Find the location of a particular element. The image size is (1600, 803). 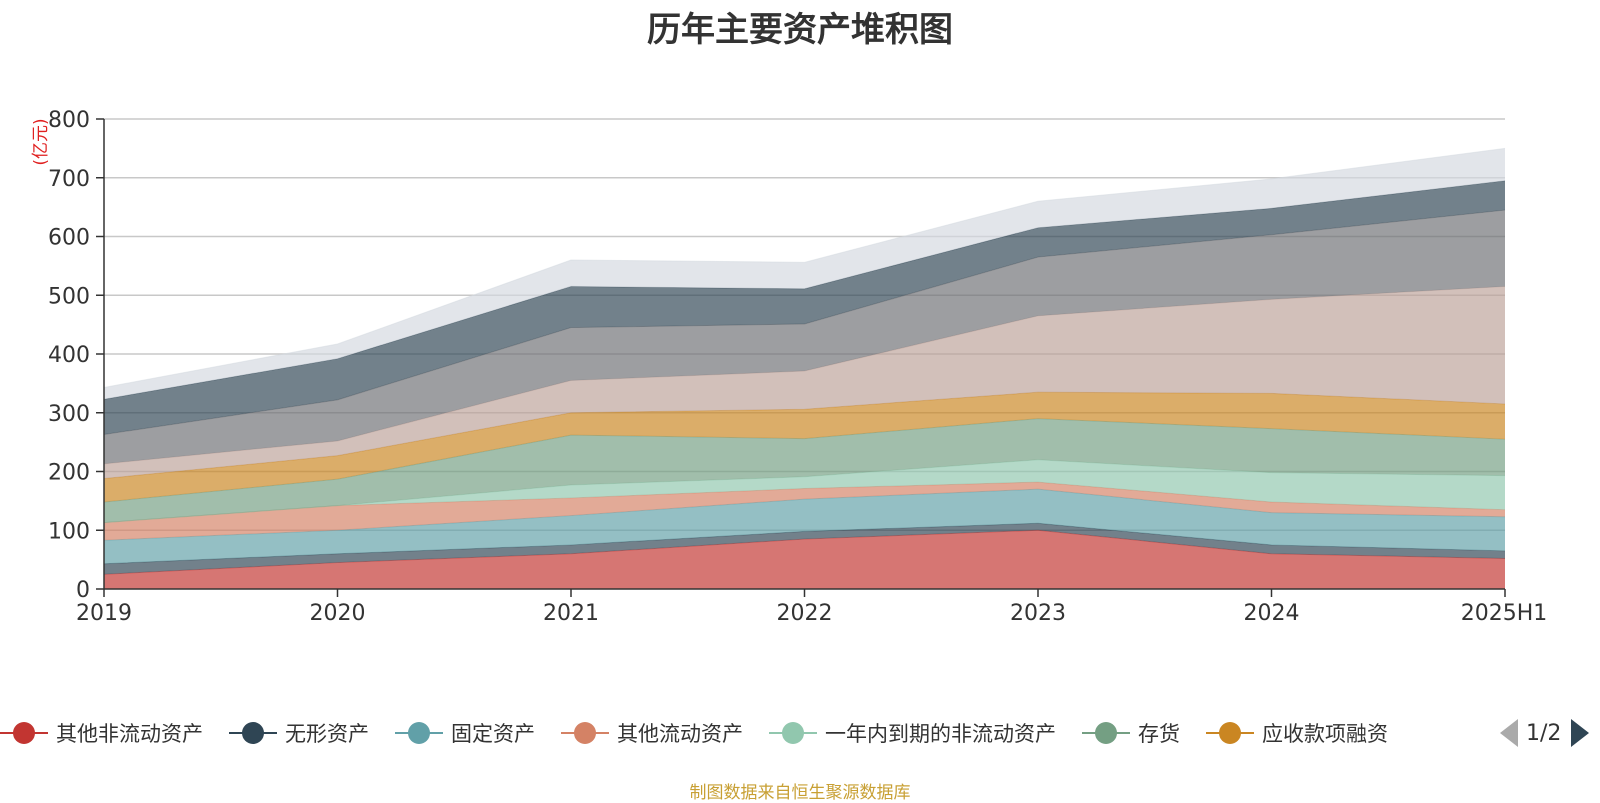

legend-next-page-icon is located at coordinates (1580, 733).